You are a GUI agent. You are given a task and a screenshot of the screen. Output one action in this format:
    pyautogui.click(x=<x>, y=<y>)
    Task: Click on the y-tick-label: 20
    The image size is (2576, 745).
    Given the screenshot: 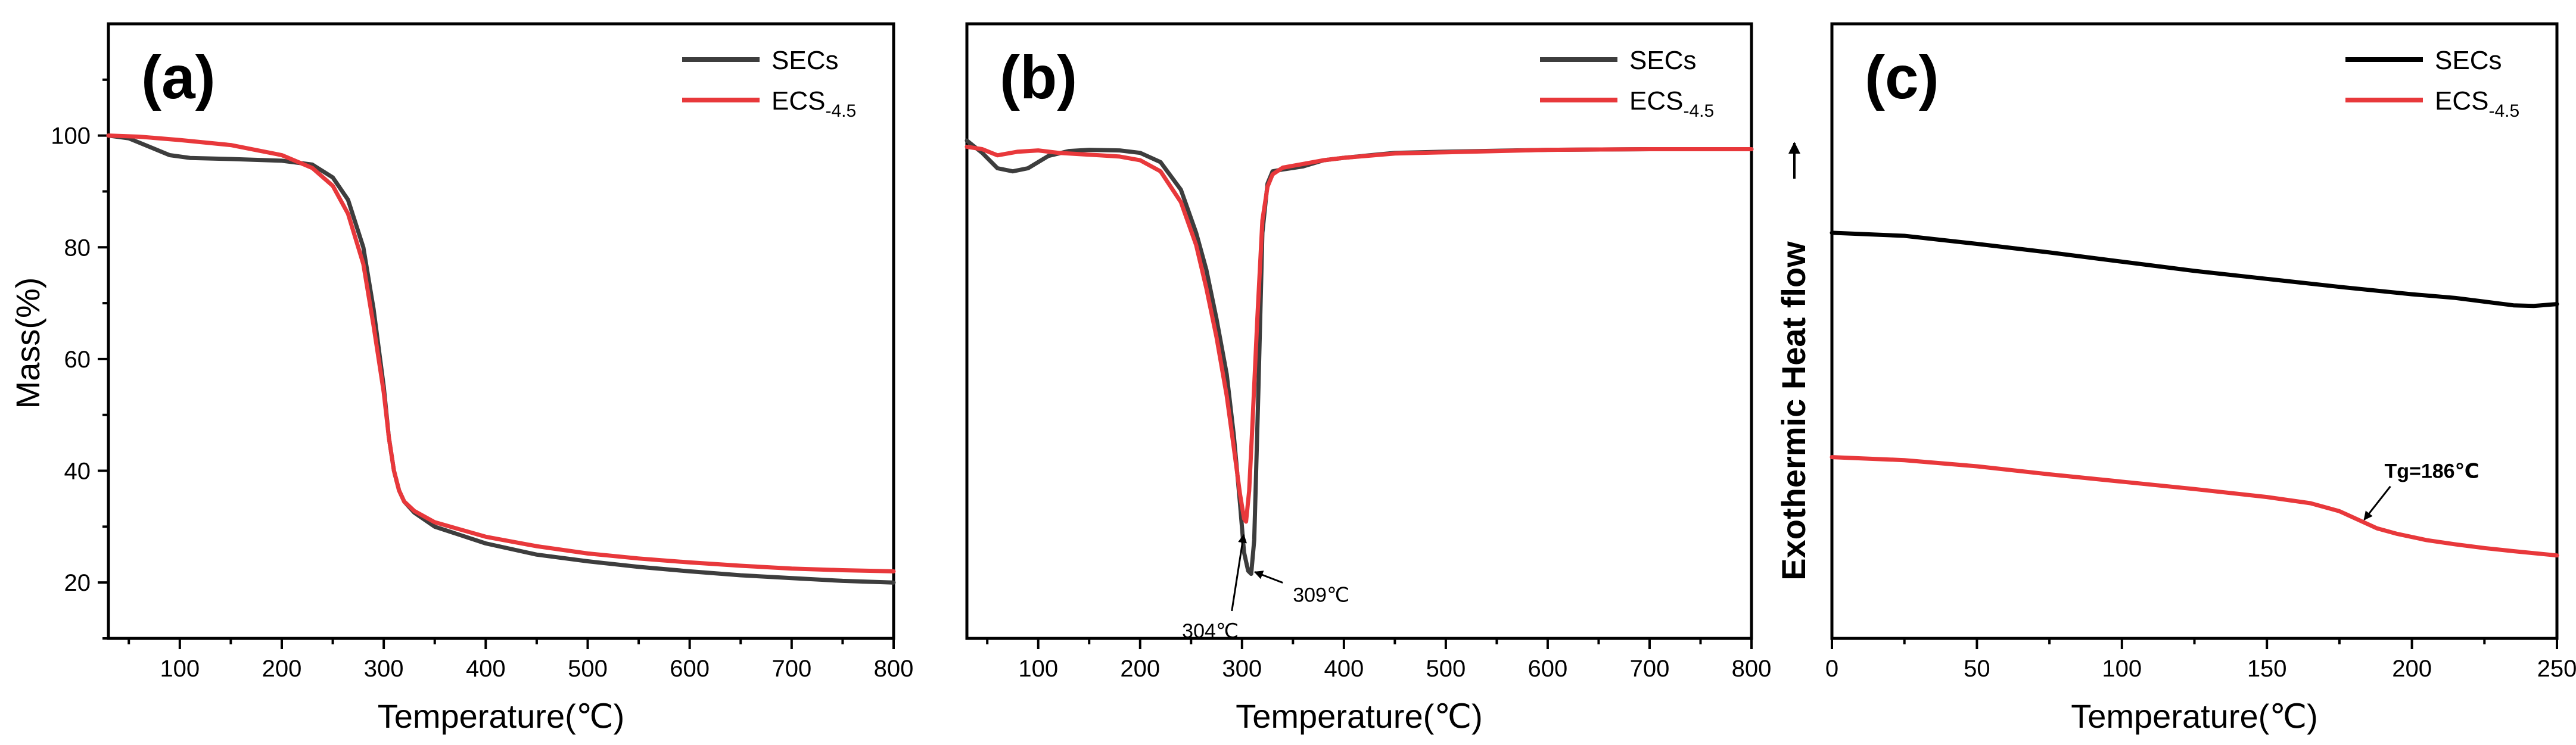 What is the action you would take?
    pyautogui.click(x=77, y=583)
    